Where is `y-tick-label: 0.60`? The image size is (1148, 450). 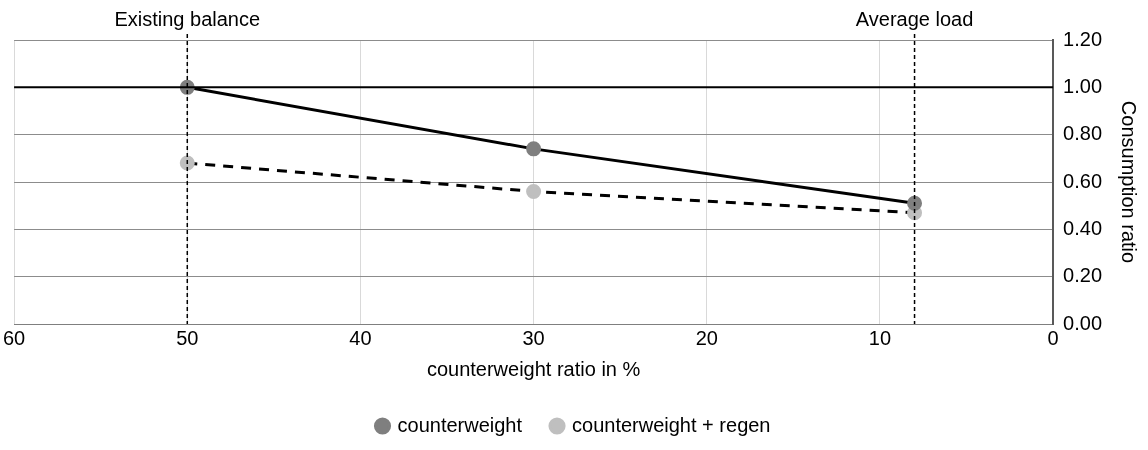 y-tick-label: 0.60 is located at coordinates (1083, 180).